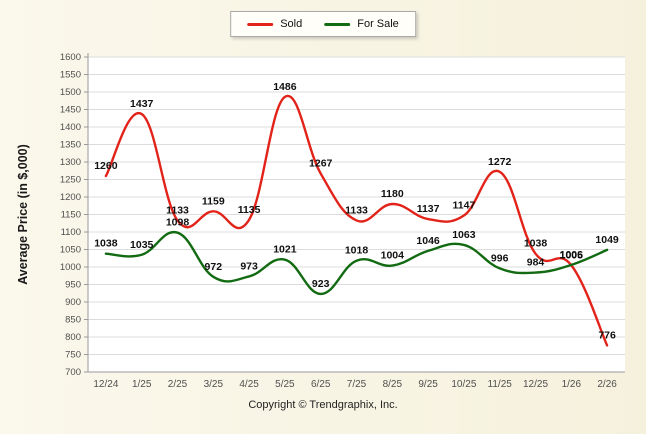 The width and height of the screenshot is (646, 434). I want to click on x-tick-label: 8/25, so click(393, 384).